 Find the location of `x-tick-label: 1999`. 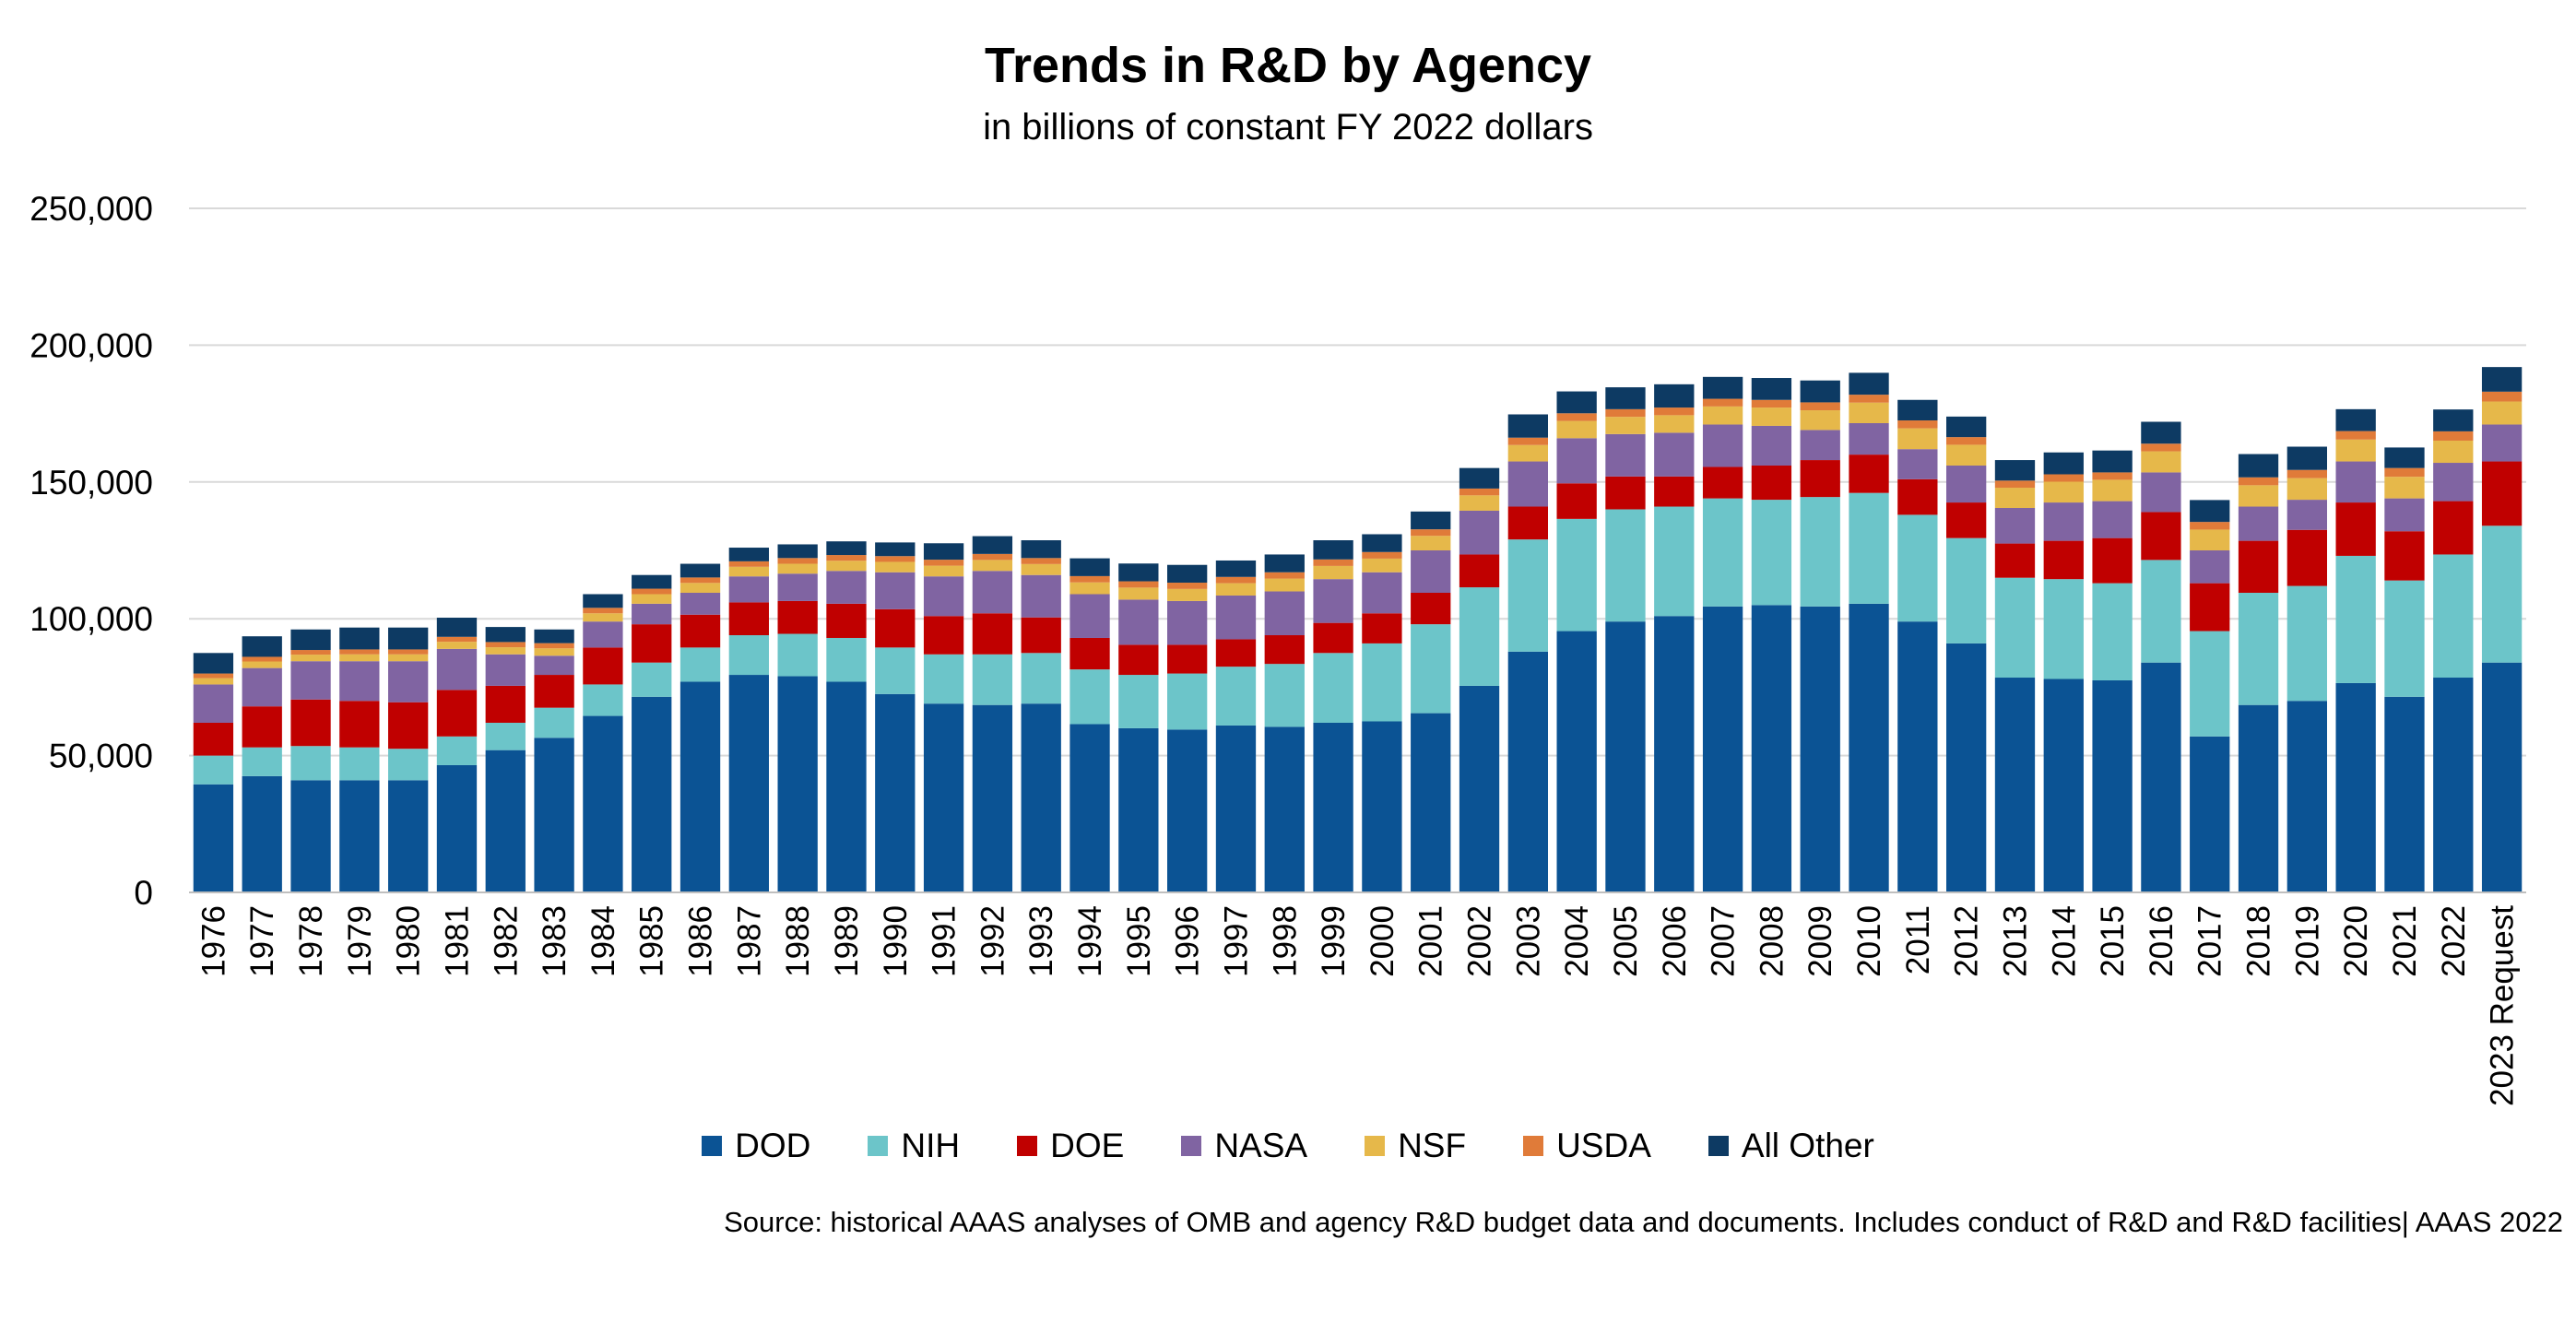

x-tick-label: 1999 is located at coordinates (1334, 941).